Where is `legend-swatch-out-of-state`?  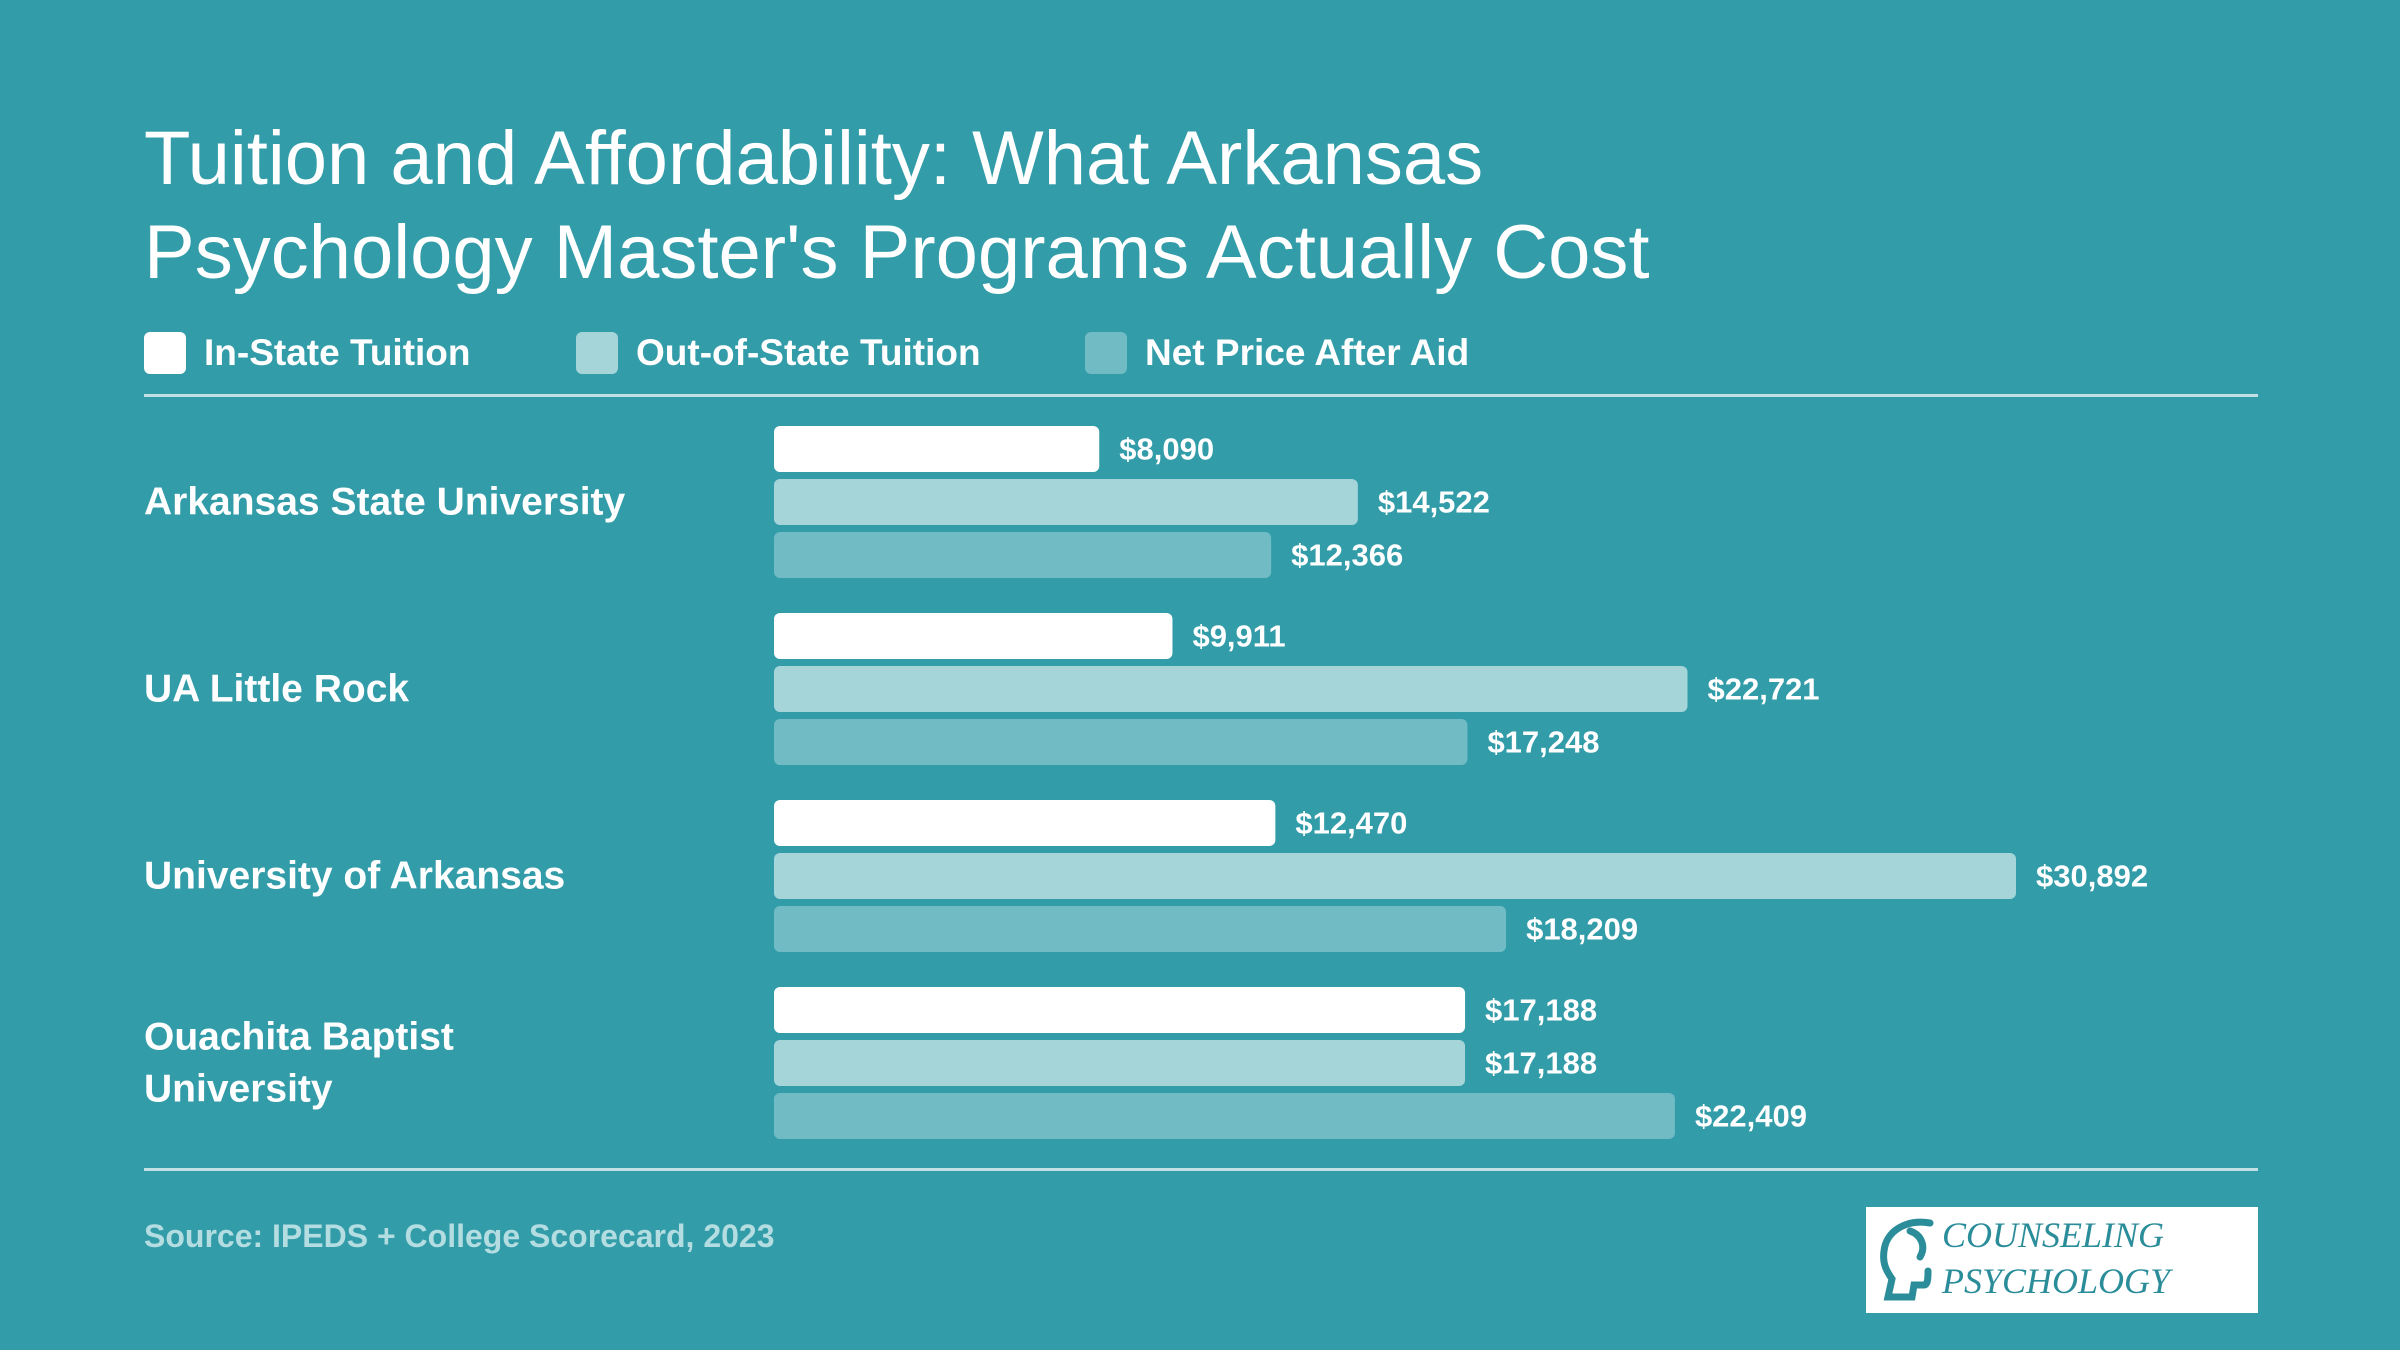 legend-swatch-out-of-state is located at coordinates (597, 353).